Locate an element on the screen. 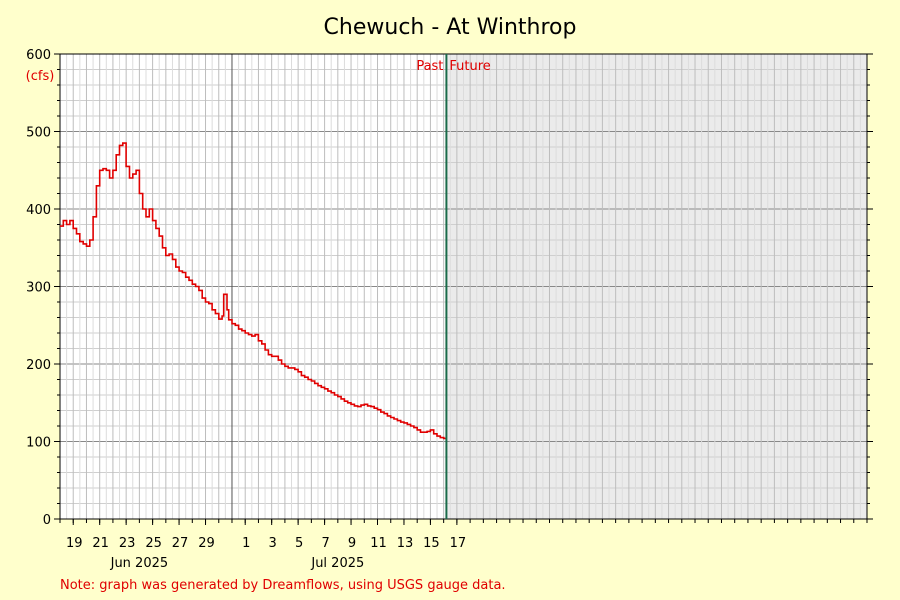 The width and height of the screenshot is (900, 600). x-tick-label: 13 is located at coordinates (405, 543).